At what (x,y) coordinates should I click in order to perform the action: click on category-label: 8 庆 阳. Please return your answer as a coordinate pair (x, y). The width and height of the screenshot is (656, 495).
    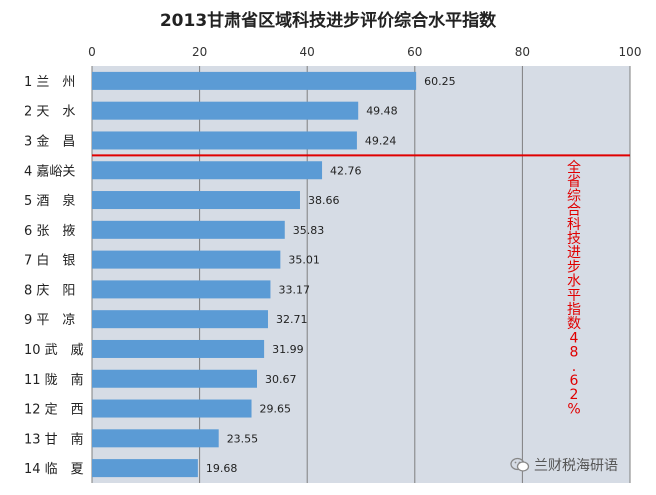
    Looking at the image, I should click on (49, 290).